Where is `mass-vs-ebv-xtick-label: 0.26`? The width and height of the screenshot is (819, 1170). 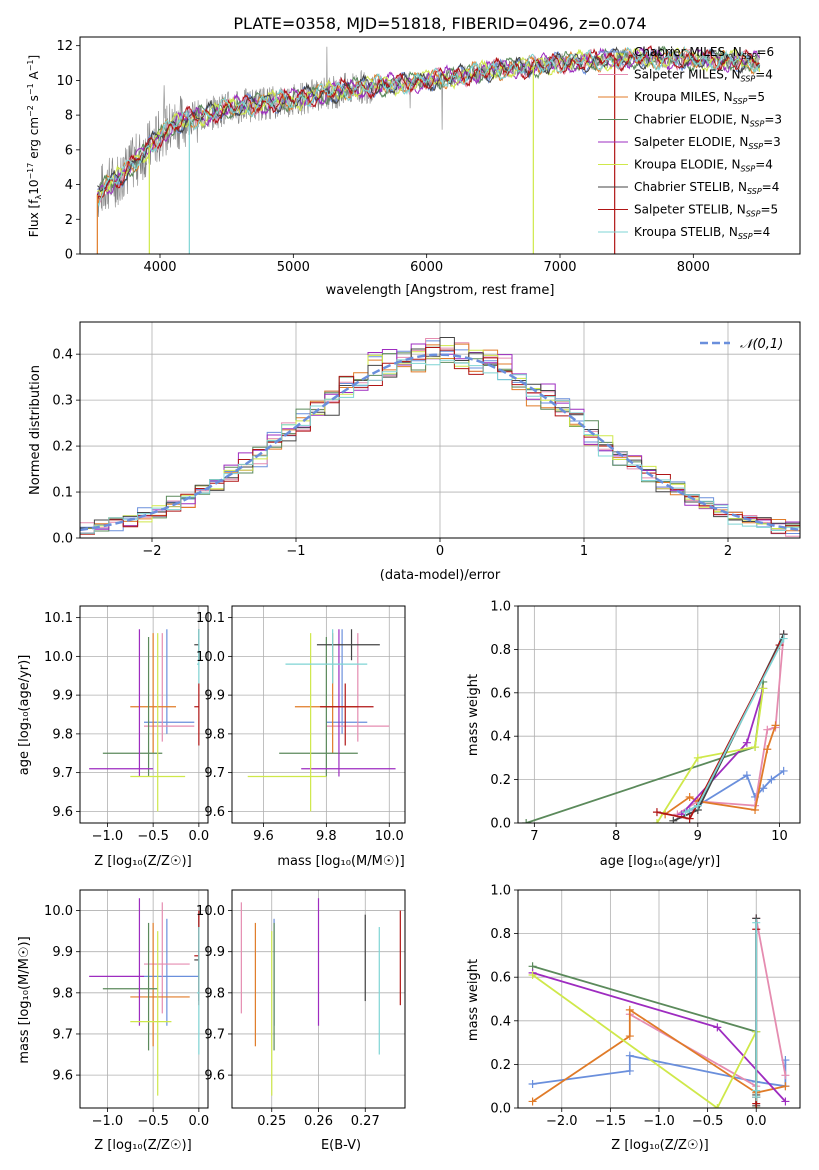
mass-vs-ebv-xtick-label: 0.26 is located at coordinates (318, 1121).